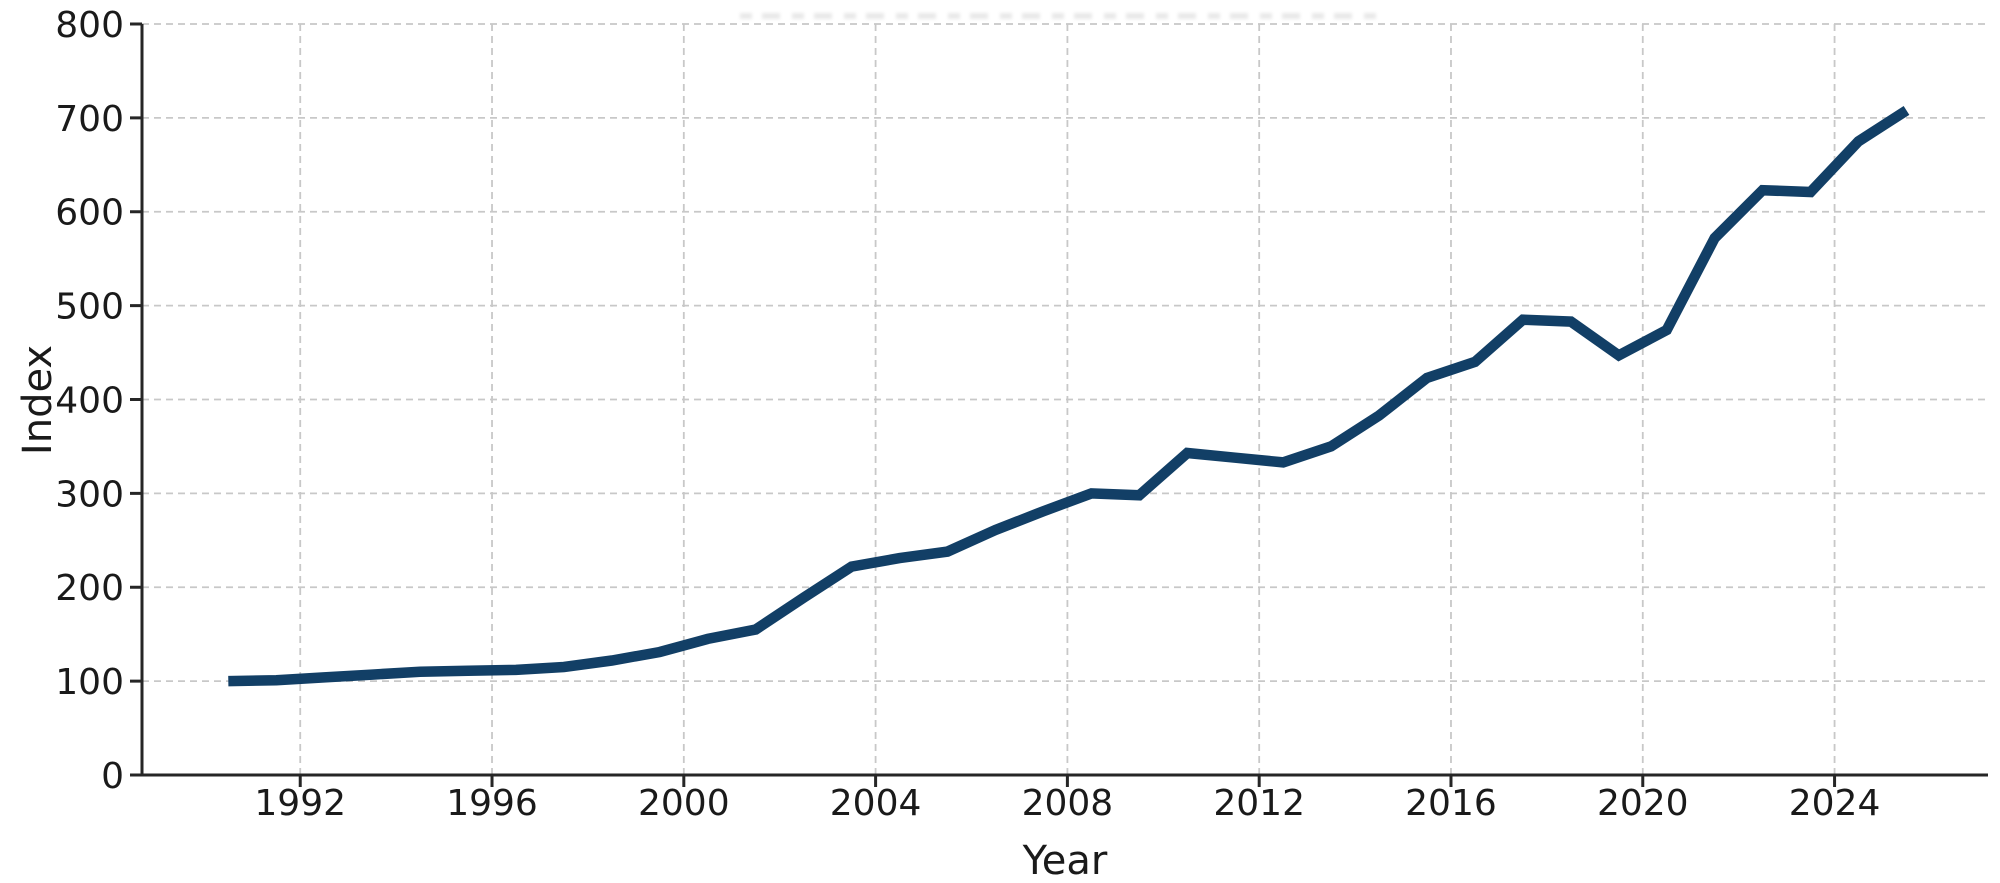 The height and width of the screenshot is (883, 2000). Describe the element at coordinates (1060, 16) in the screenshot. I see `cropped-title-remnant` at that location.